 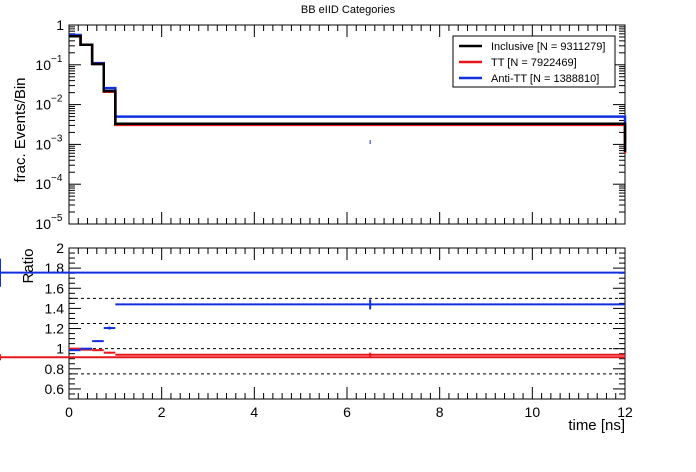 I want to click on reference-lines, so click(x=347, y=336).